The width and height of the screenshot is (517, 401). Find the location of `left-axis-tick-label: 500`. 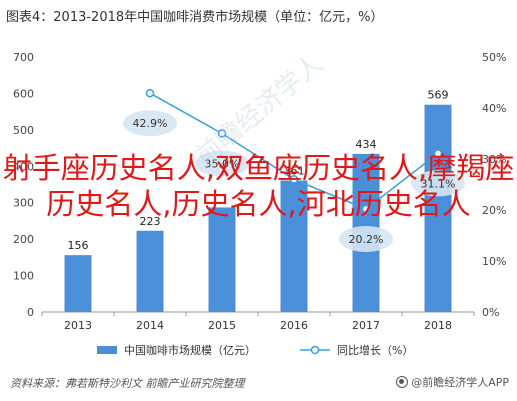

left-axis-tick-label: 500 is located at coordinates (23, 130).